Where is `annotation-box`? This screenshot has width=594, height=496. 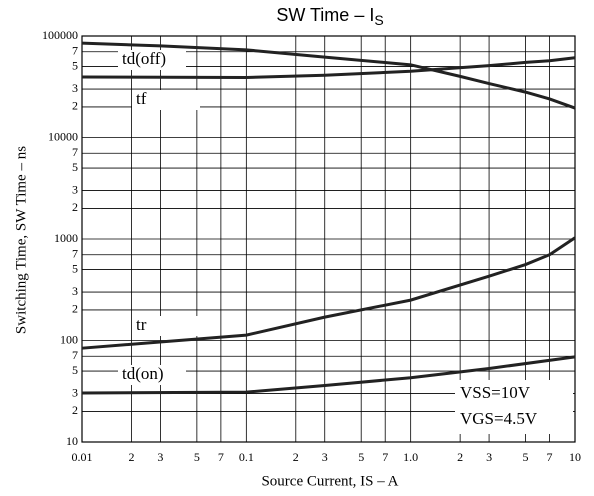
annotation-box is located at coordinates (514, 407).